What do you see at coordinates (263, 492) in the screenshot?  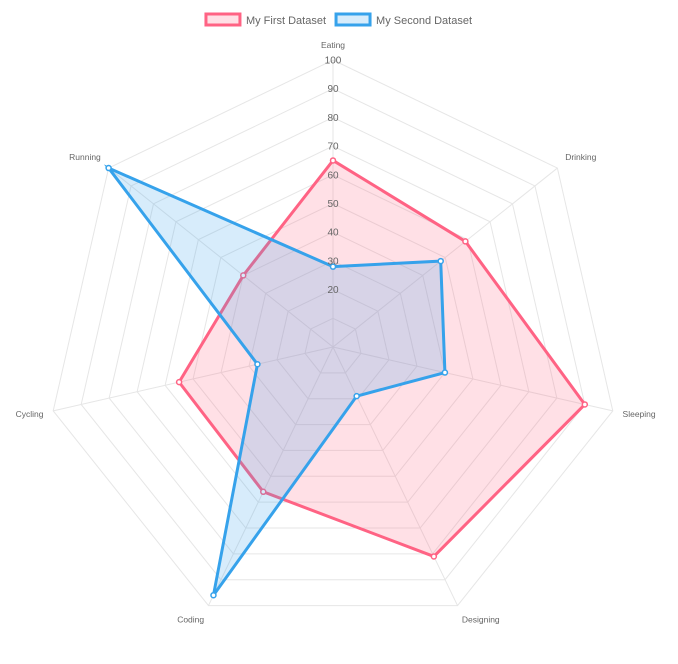 I see `series-1-point-coding` at bounding box center [263, 492].